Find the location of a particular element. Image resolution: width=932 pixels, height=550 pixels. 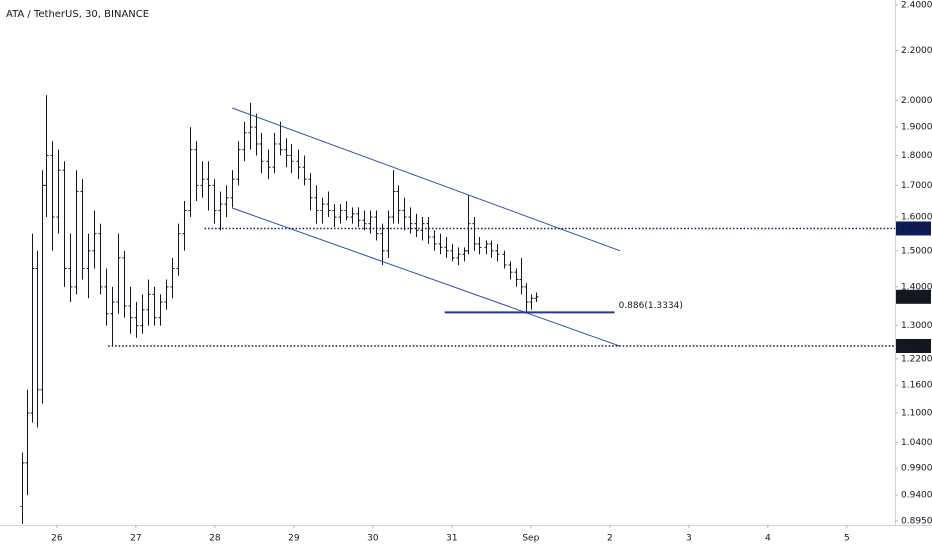

x-tick-label: 4 is located at coordinates (768, 539).